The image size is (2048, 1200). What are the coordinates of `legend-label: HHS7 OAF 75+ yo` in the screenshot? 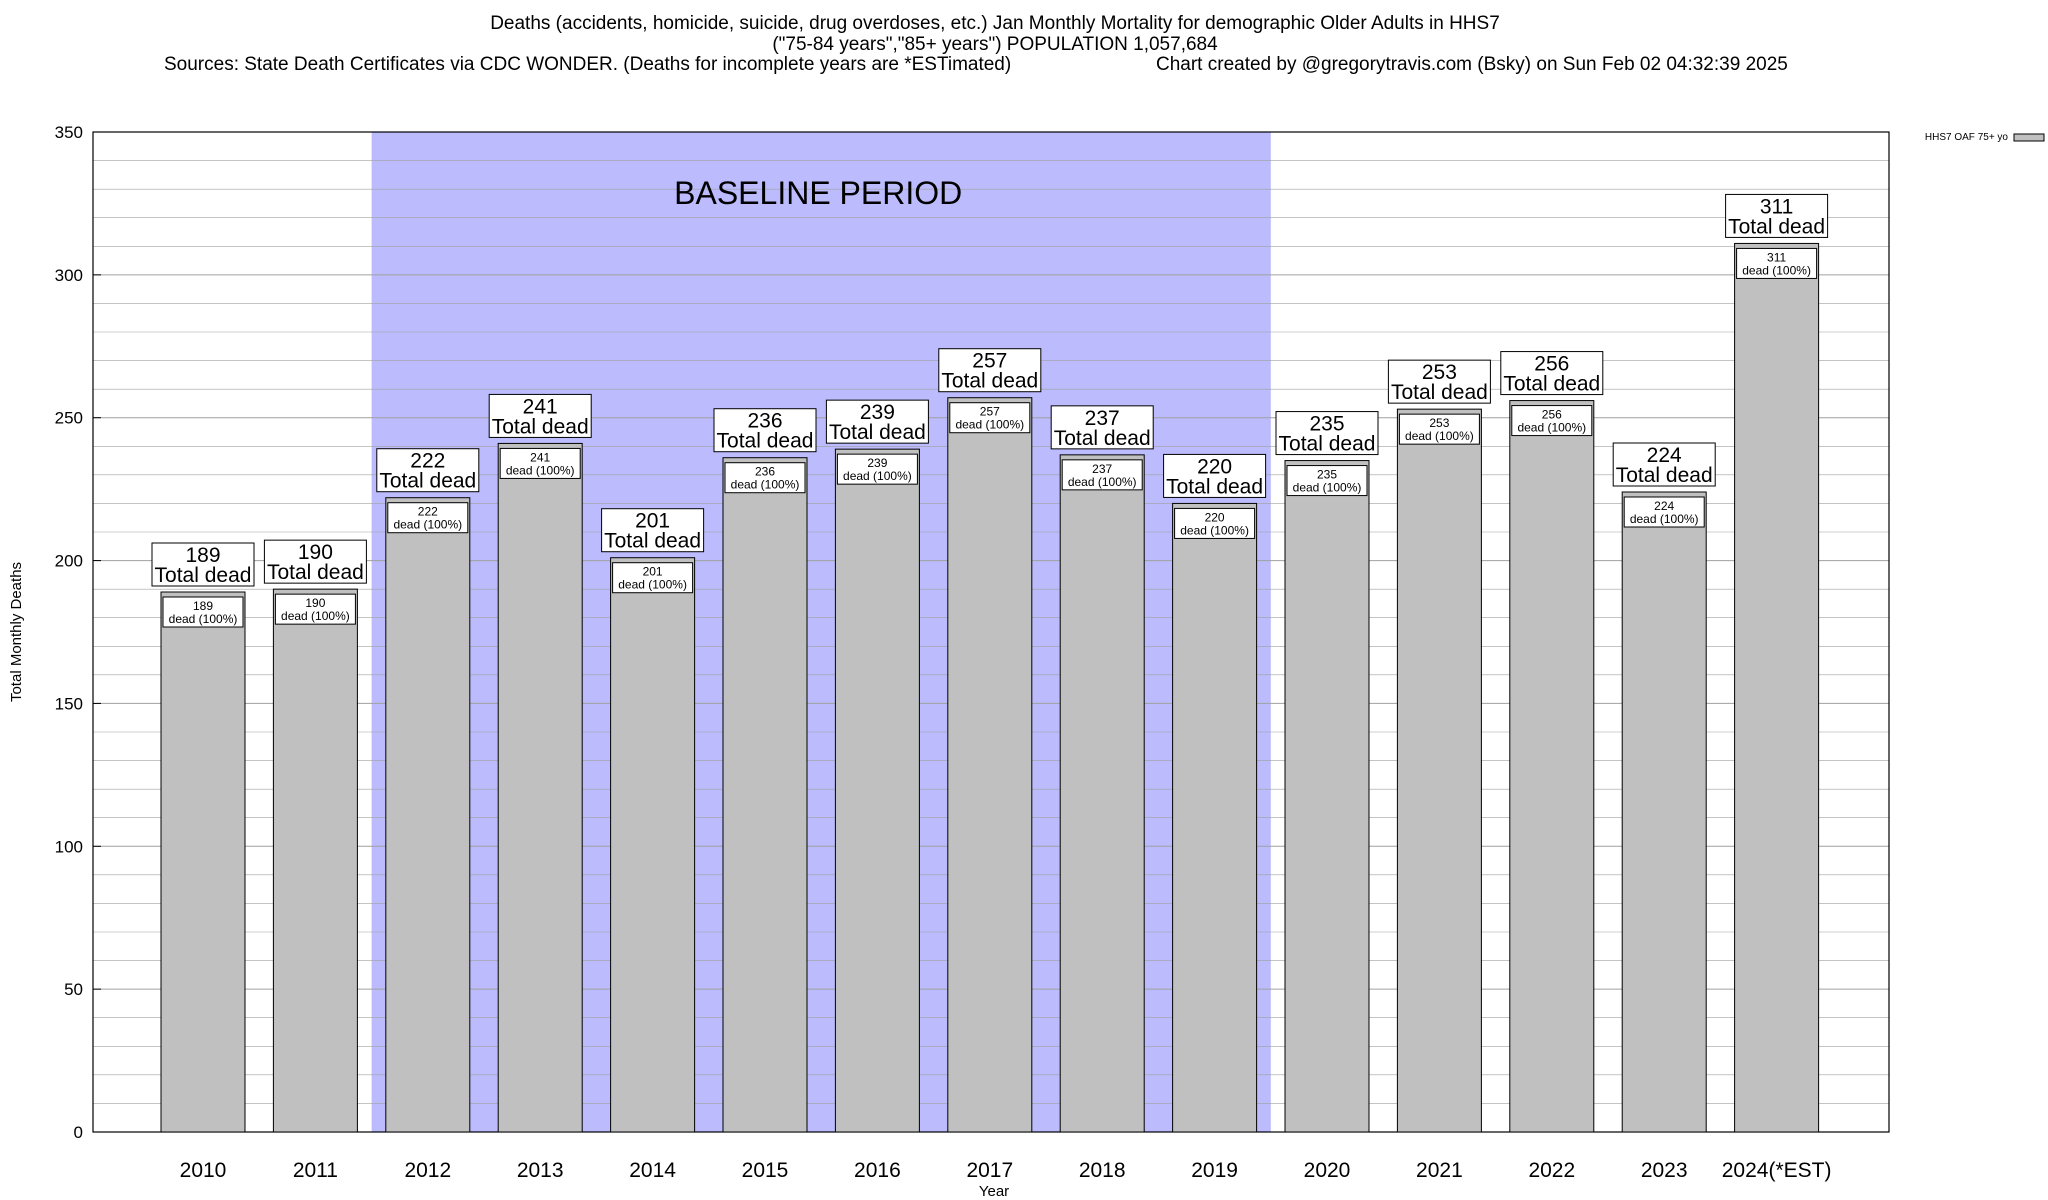 It's located at (1967, 137).